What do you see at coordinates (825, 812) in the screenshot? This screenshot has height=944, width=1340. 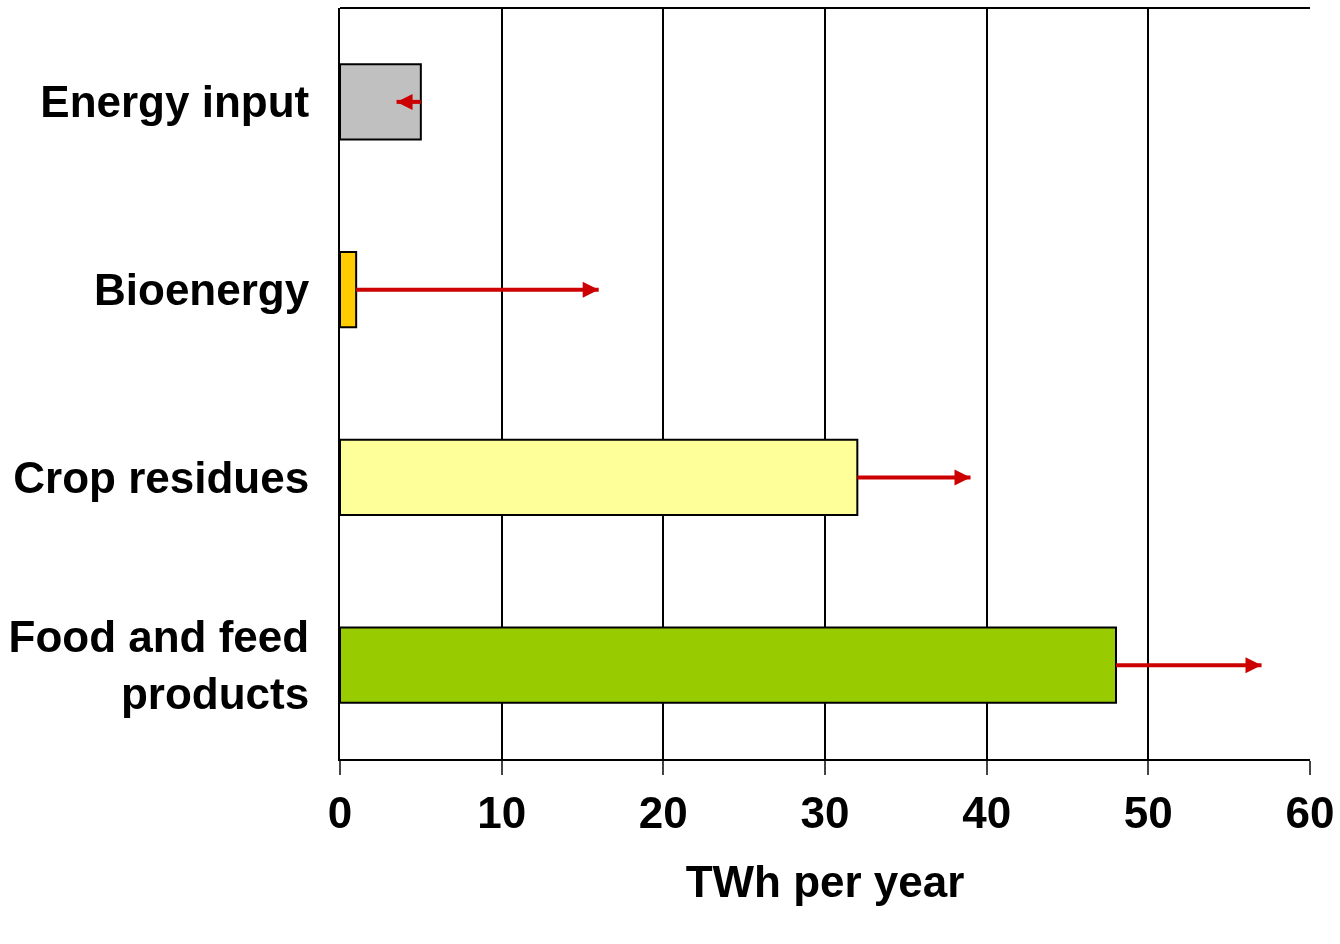 I see `x-tick-label: 30` at bounding box center [825, 812].